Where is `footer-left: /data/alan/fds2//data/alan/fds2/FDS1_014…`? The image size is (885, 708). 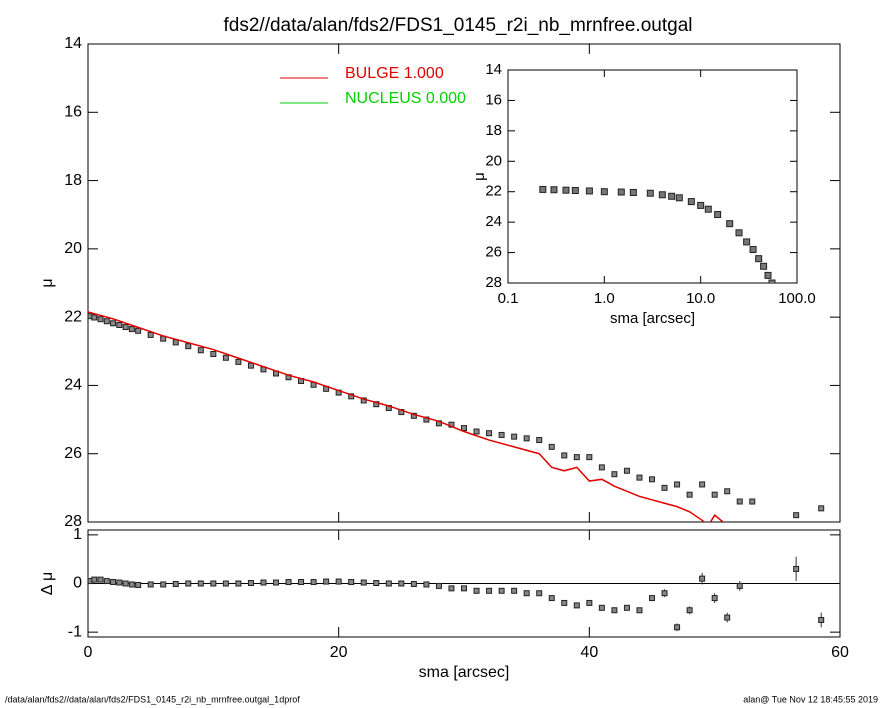
footer-left: /data/alan/fds2//data/alan/fds2/FDS1_014… is located at coordinates (152, 699).